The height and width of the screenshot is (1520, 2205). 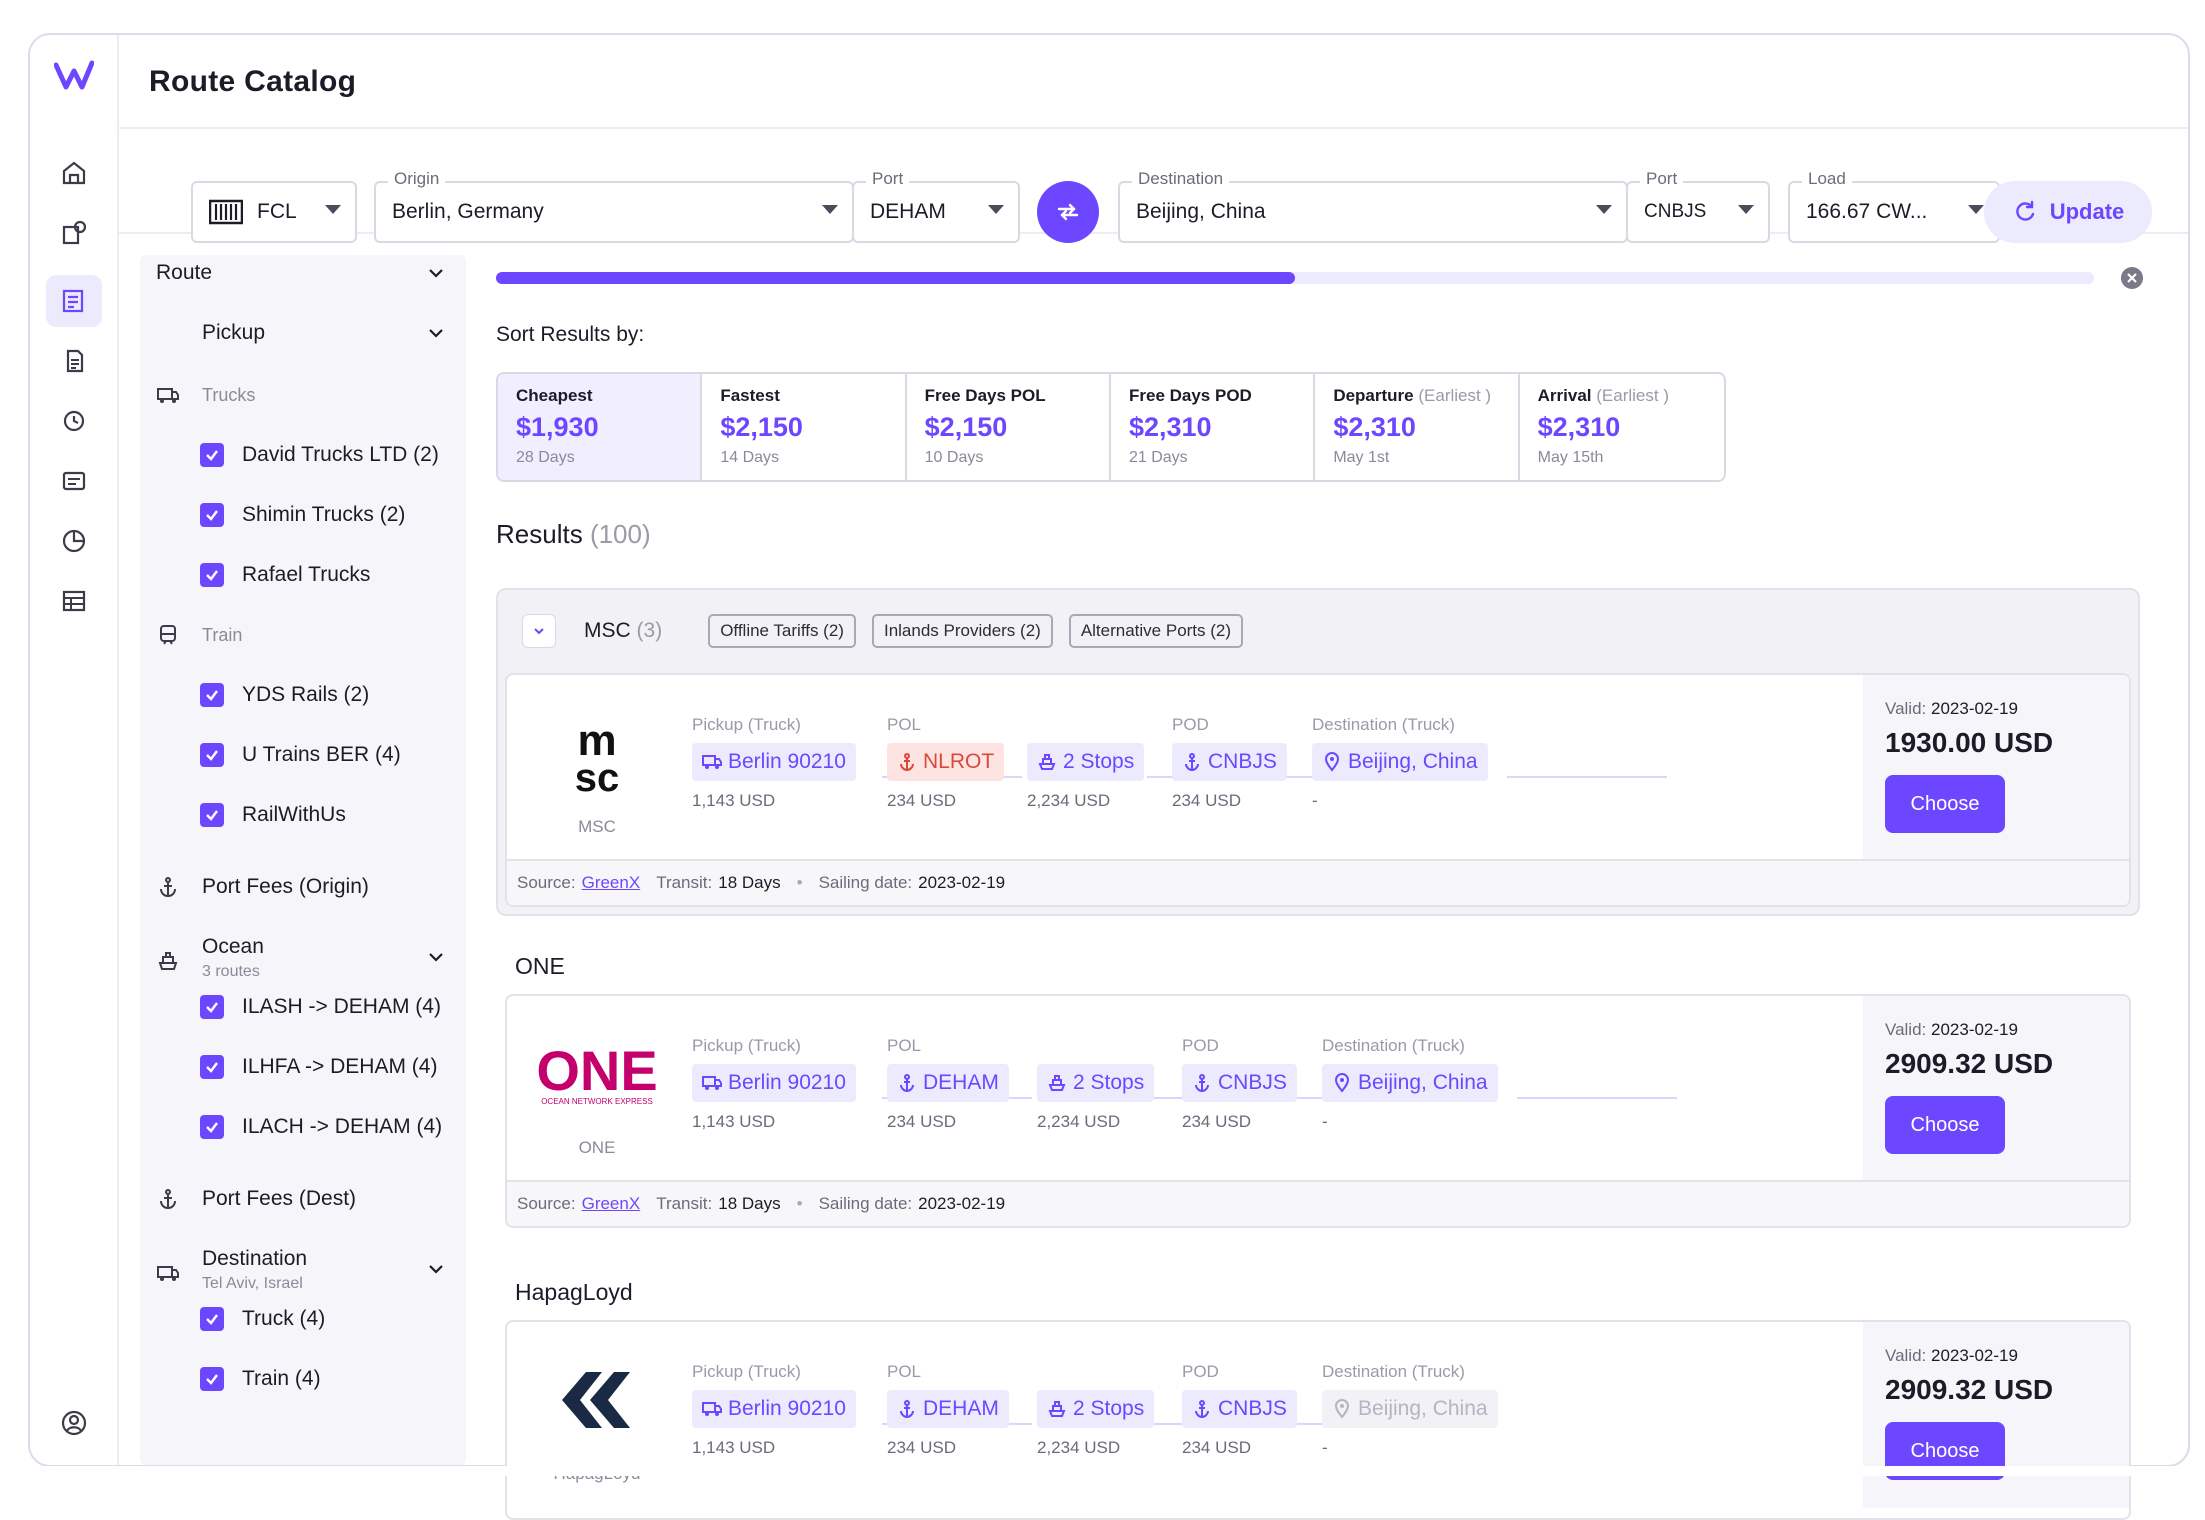 I want to click on page-title: Route Catalog, so click(x=253, y=81).